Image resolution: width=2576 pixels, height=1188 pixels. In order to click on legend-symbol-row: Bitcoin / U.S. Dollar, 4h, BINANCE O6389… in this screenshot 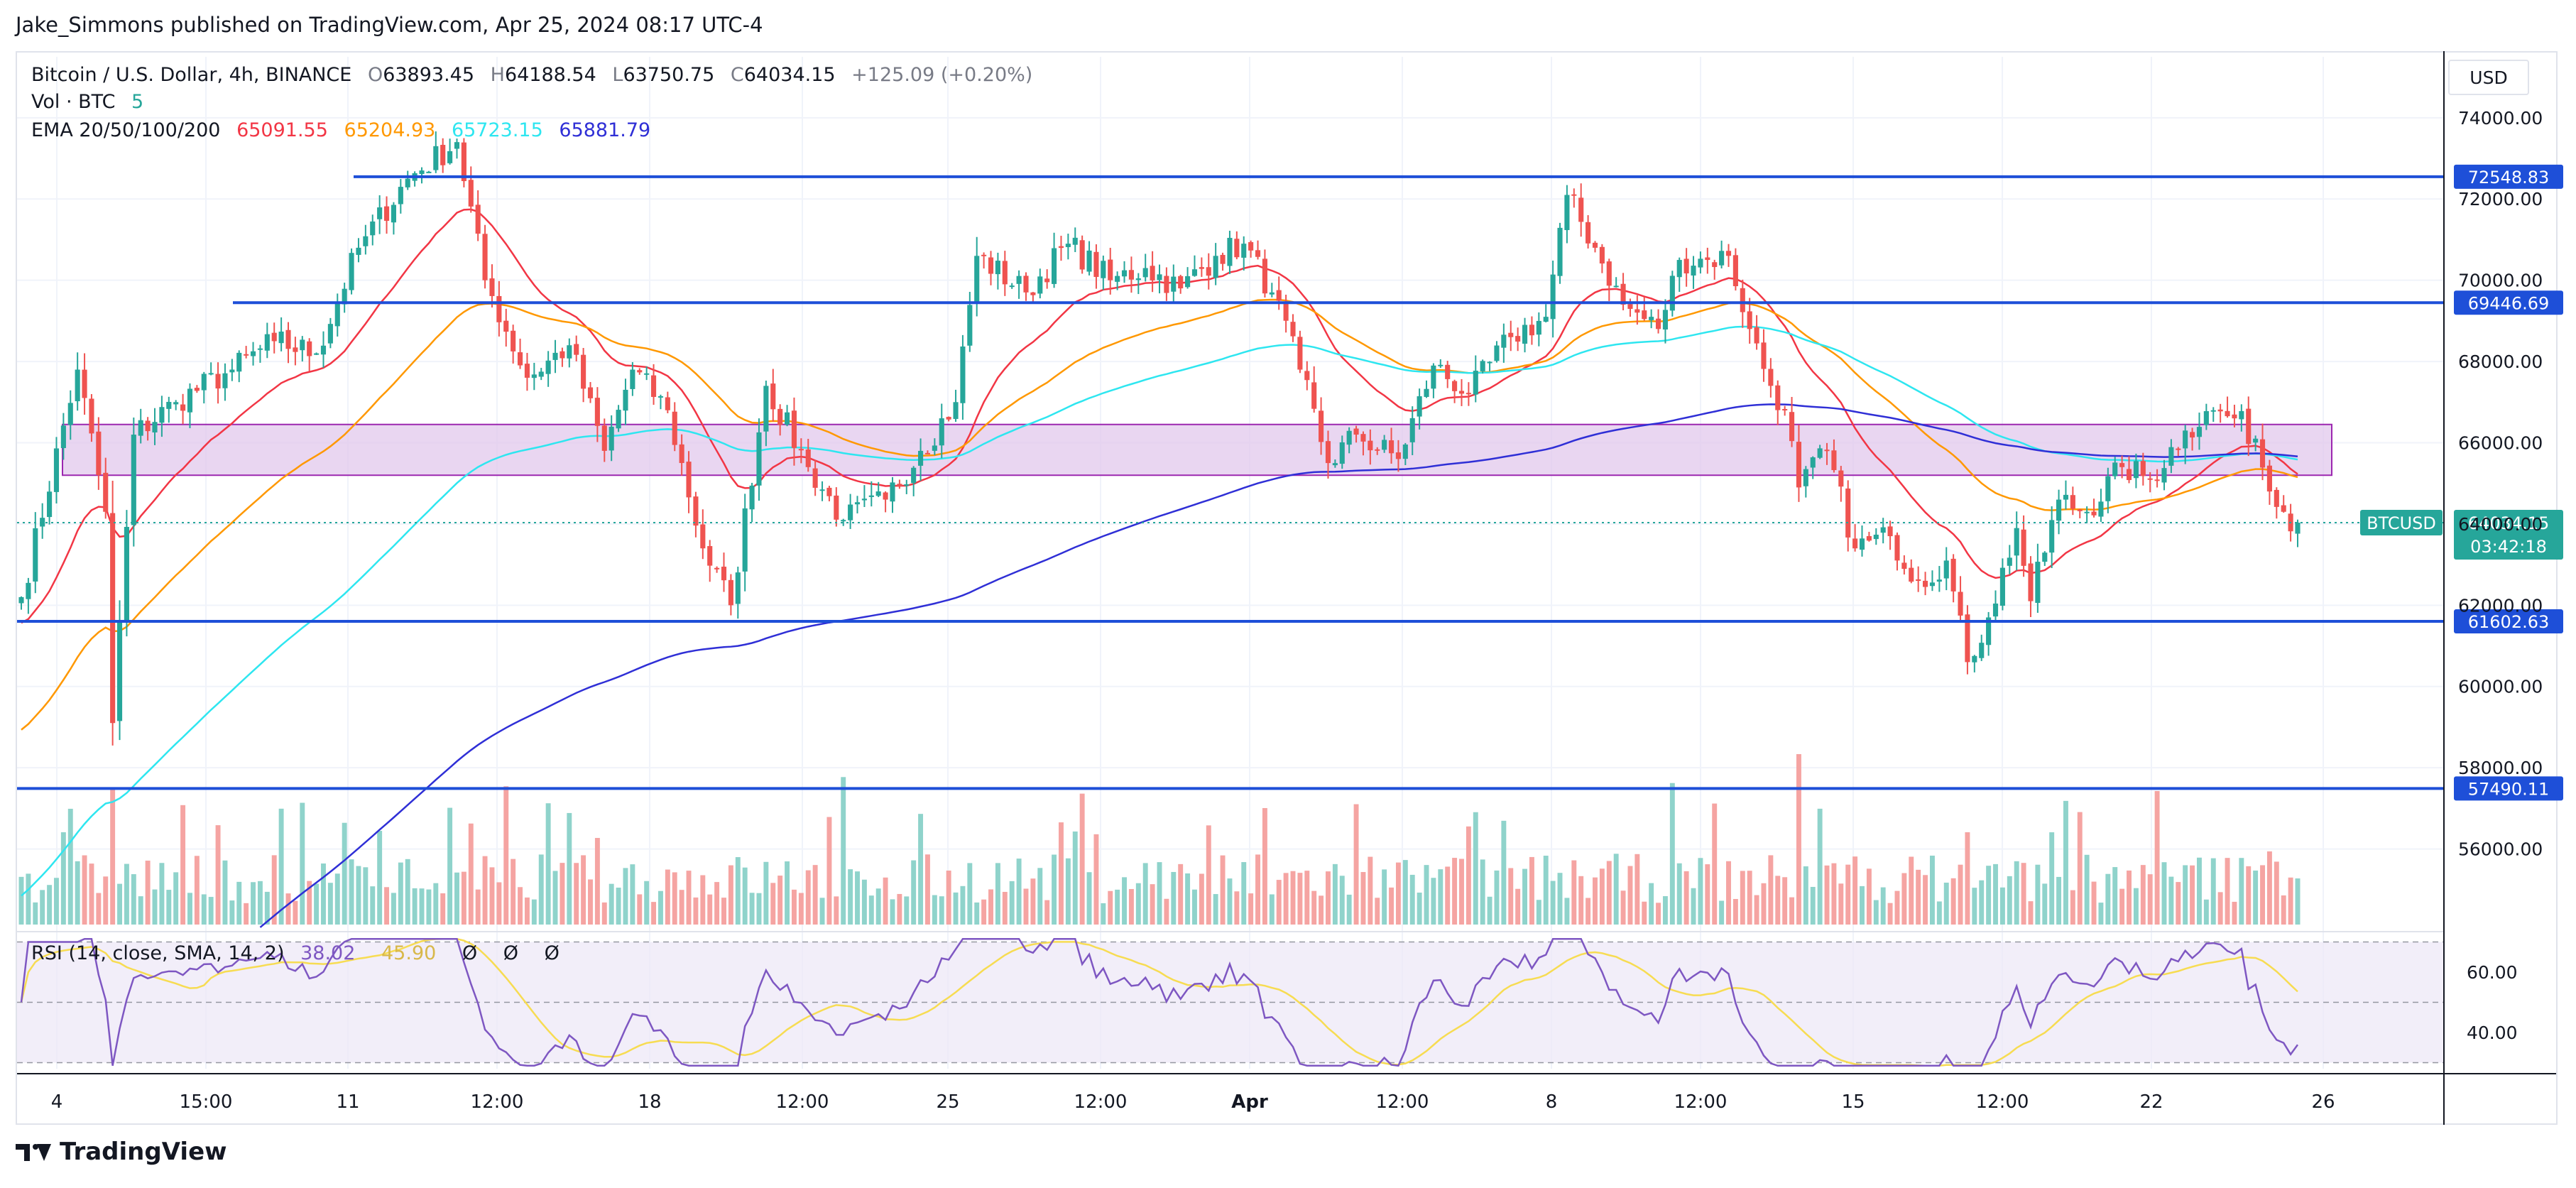, I will do `click(536, 75)`.